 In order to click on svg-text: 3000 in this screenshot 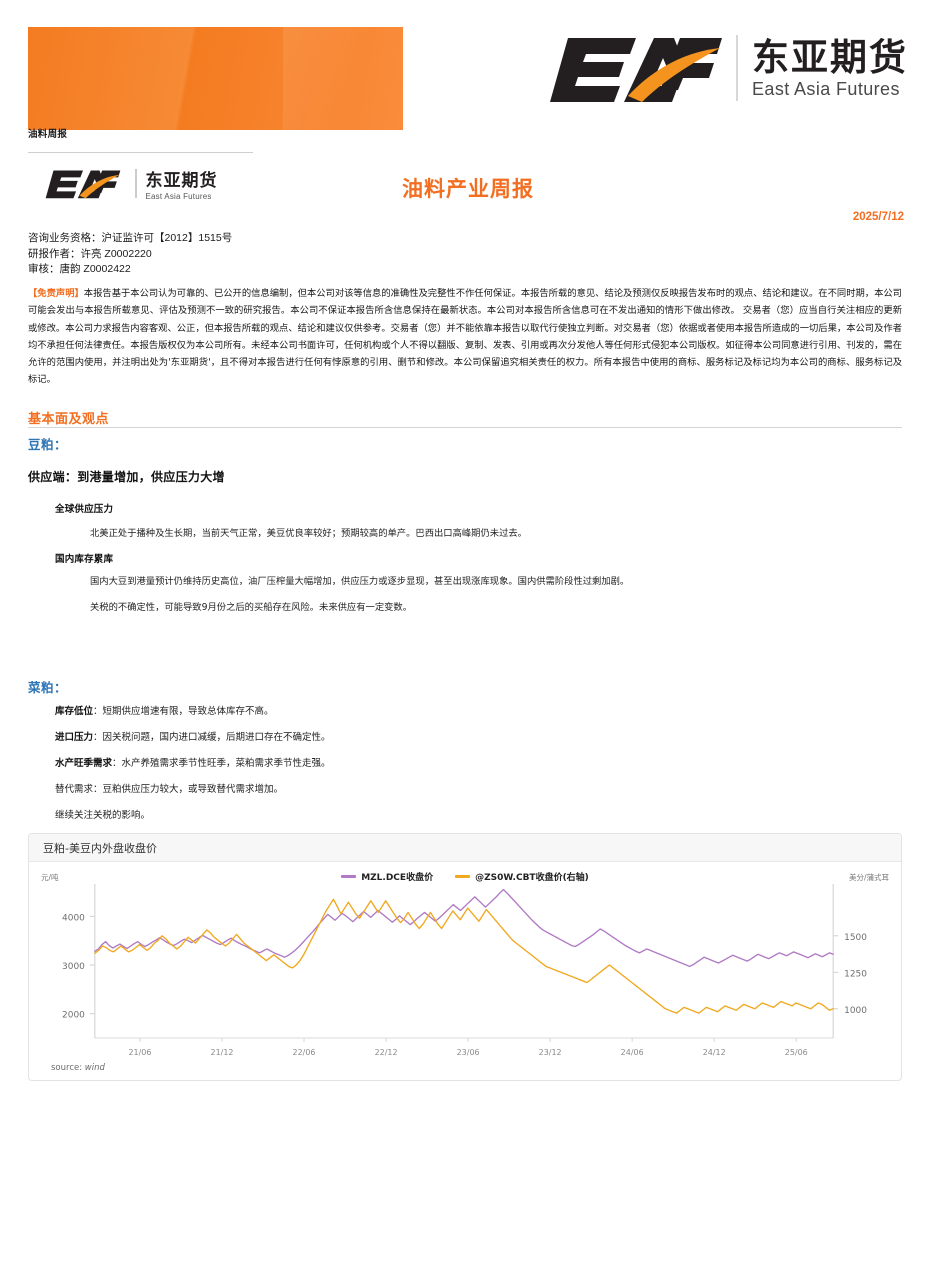, I will do `click(73, 967)`.